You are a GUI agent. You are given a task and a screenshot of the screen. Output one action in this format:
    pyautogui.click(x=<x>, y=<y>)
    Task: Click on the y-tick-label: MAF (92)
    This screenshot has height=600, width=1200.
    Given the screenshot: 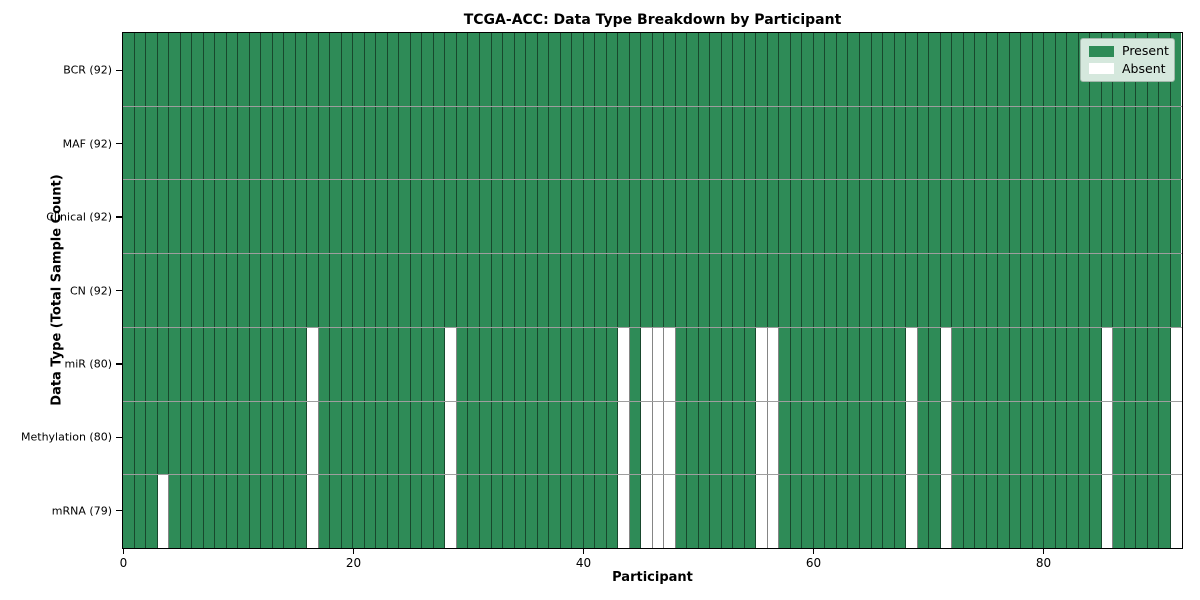 What is the action you would take?
    pyautogui.click(x=87, y=144)
    